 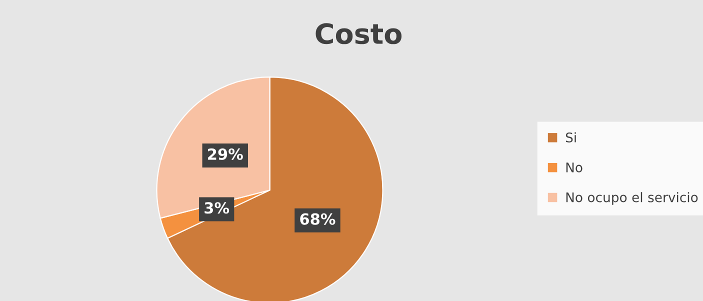 I want to click on legend-label: No ocupo el servicio, so click(x=632, y=198).